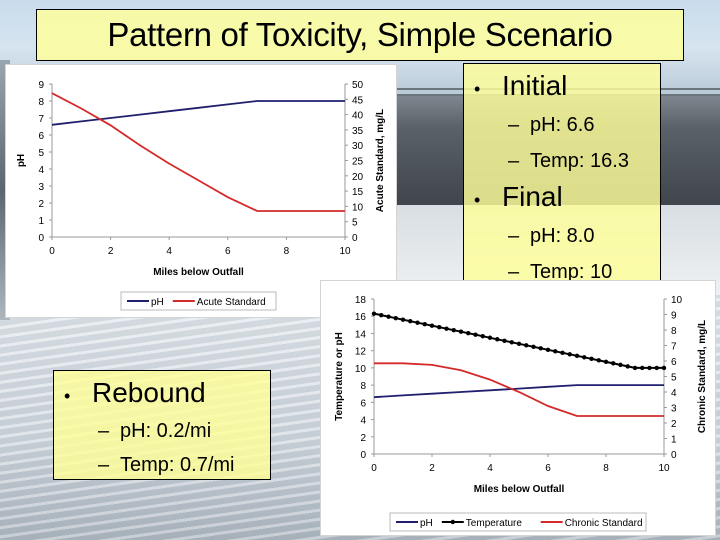  What do you see at coordinates (674, 440) in the screenshot?
I see `y2-tick-label: 1` at bounding box center [674, 440].